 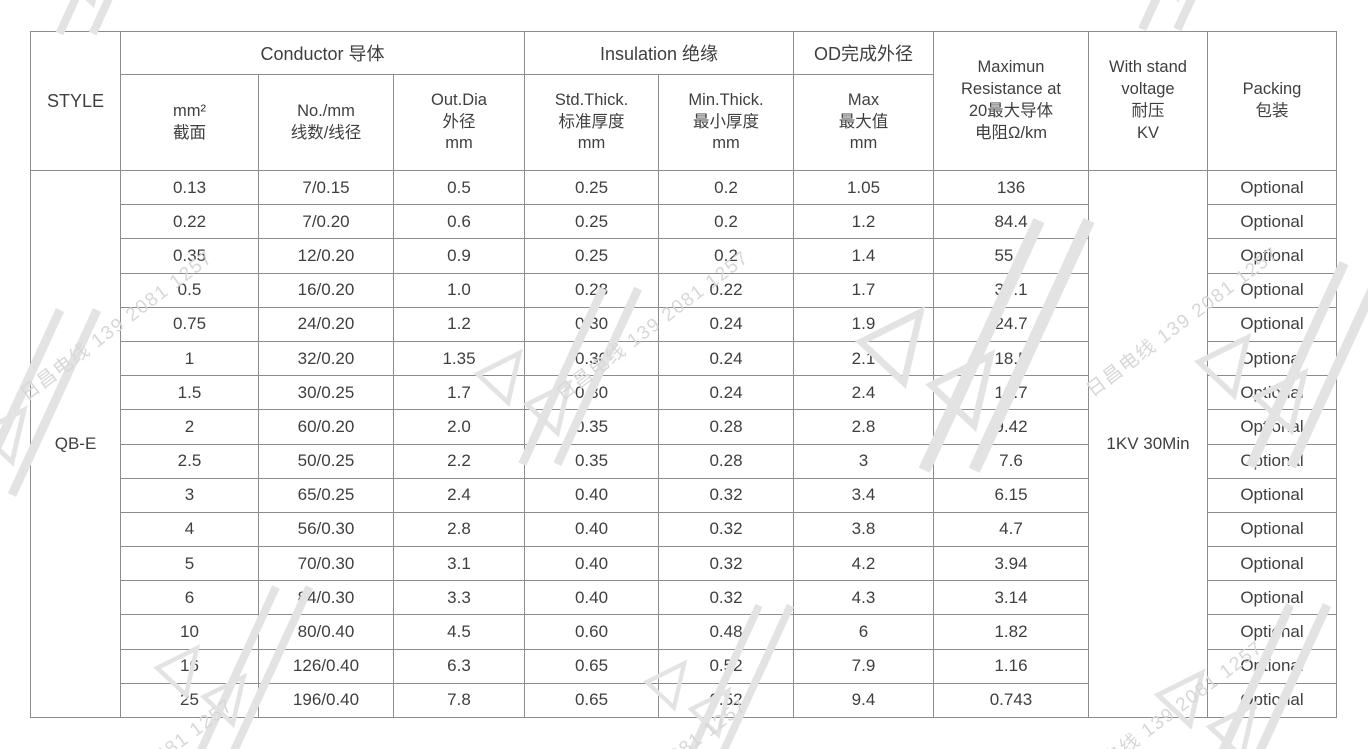 What do you see at coordinates (863, 632) in the screenshot?
I see `cell-odmax: 6` at bounding box center [863, 632].